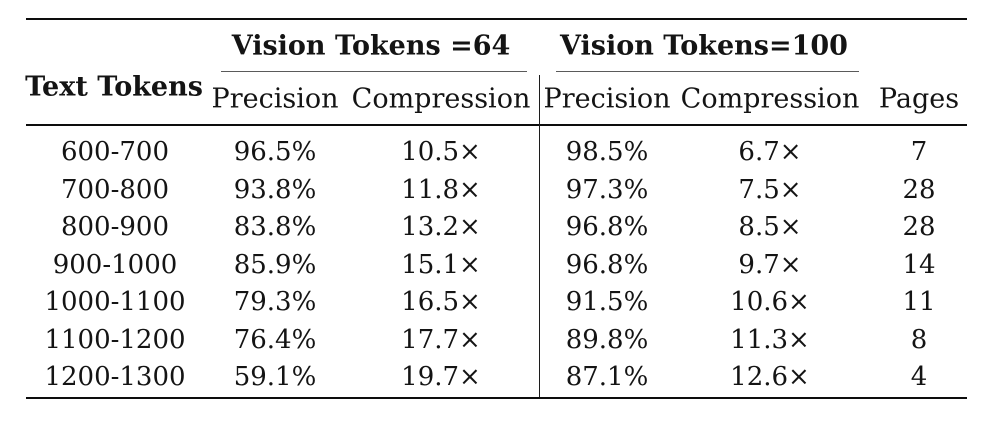  I want to click on table-bottom-rule, so click(496, 398).